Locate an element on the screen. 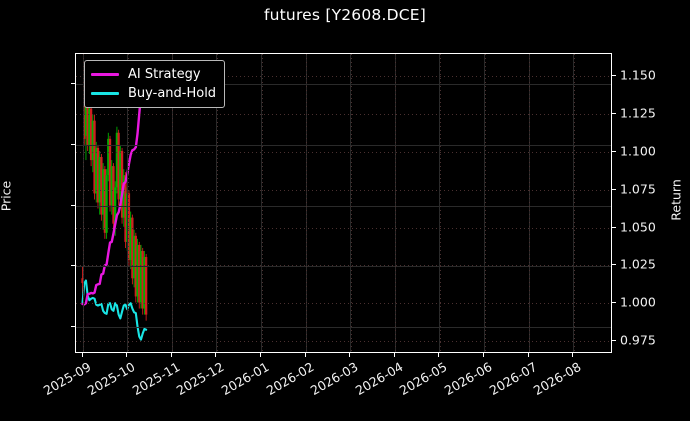  y-axis-right-tick-label: 1.000 is located at coordinates (638, 302).